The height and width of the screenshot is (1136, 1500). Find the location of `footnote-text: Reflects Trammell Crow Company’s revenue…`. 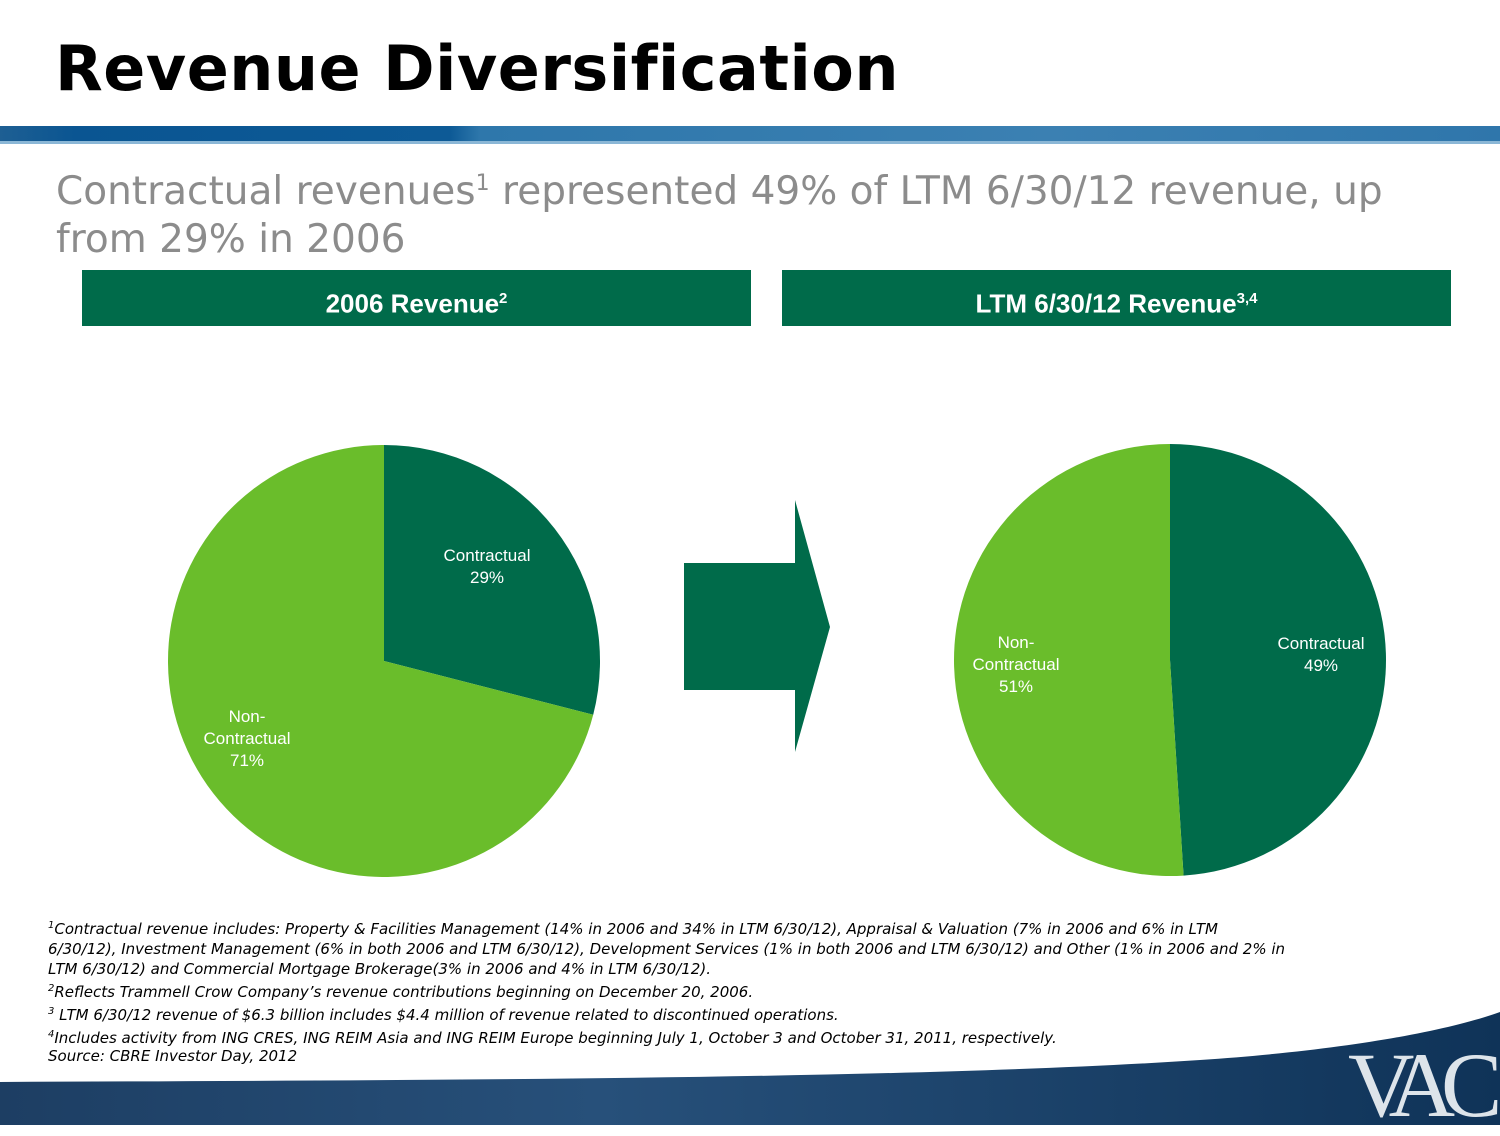

footnote-text: Reflects Trammell Crow Company’s revenue… is located at coordinates (404, 992).